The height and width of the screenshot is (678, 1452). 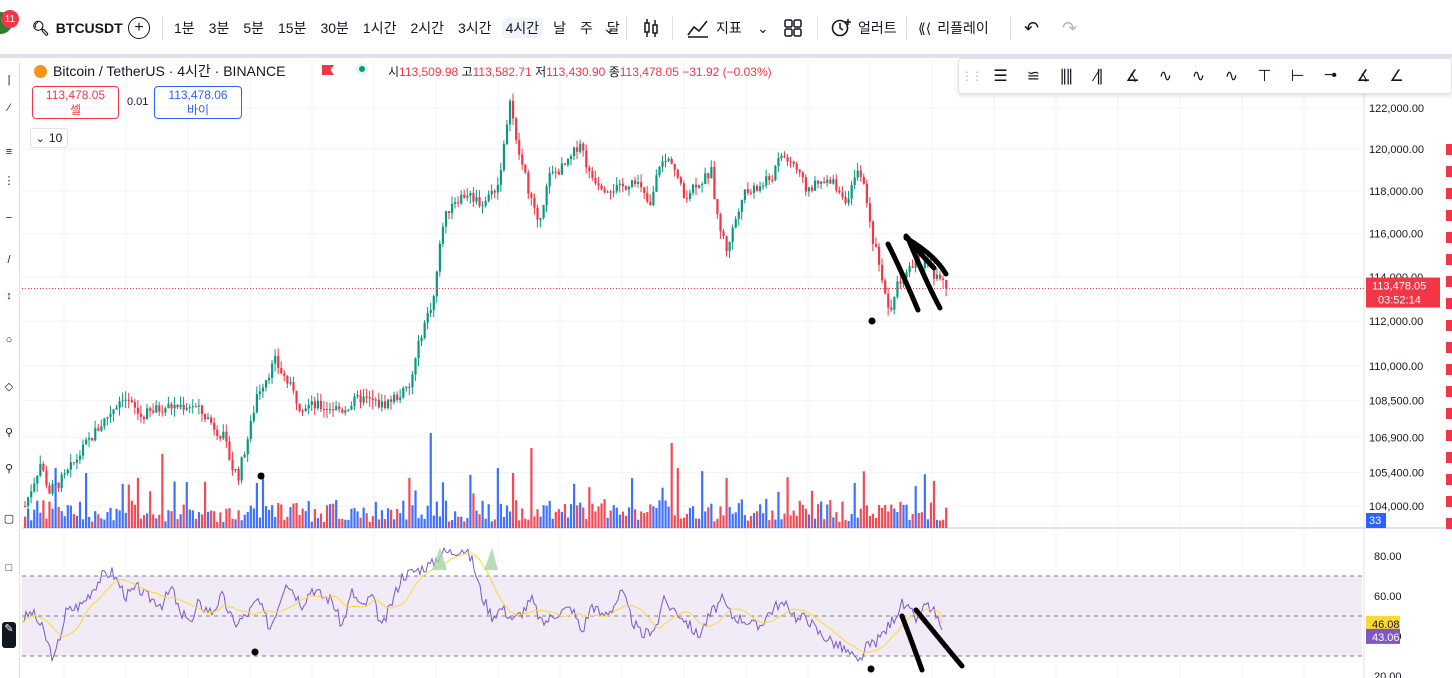 I want to click on interval-option: 3시간, so click(x=475, y=28).